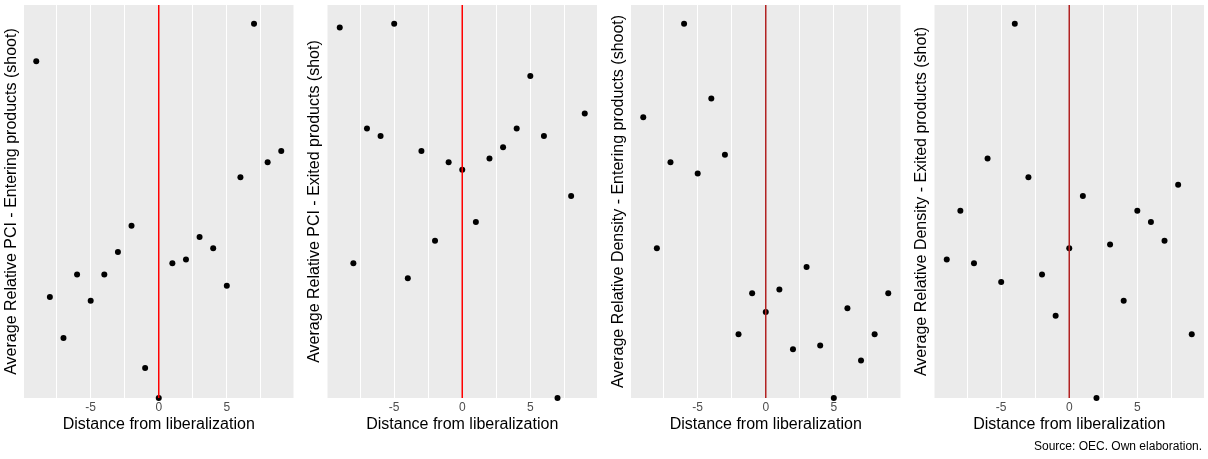 This screenshot has width=1208, height=459. What do you see at coordinates (10, 201) in the screenshot?
I see `y-axis-title: Average Relative PCI - Entering products (shoot)` at bounding box center [10, 201].